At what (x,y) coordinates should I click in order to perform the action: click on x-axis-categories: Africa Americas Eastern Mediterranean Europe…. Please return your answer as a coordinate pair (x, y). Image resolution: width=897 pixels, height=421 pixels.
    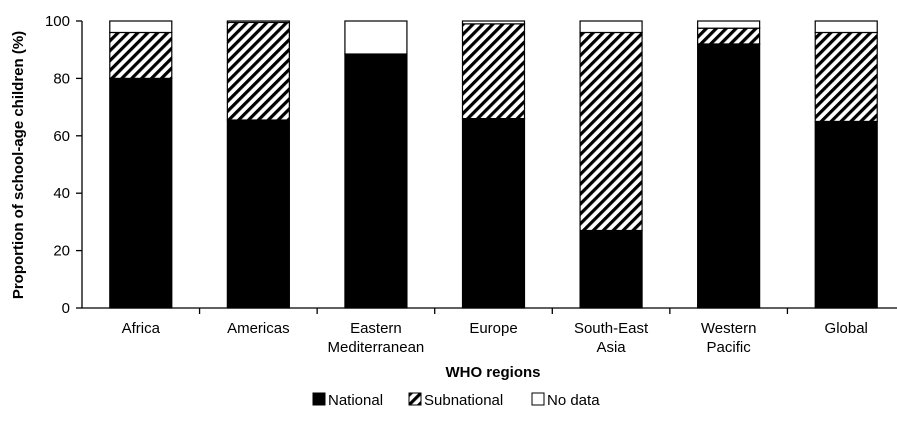
    Looking at the image, I should click on (495, 332).